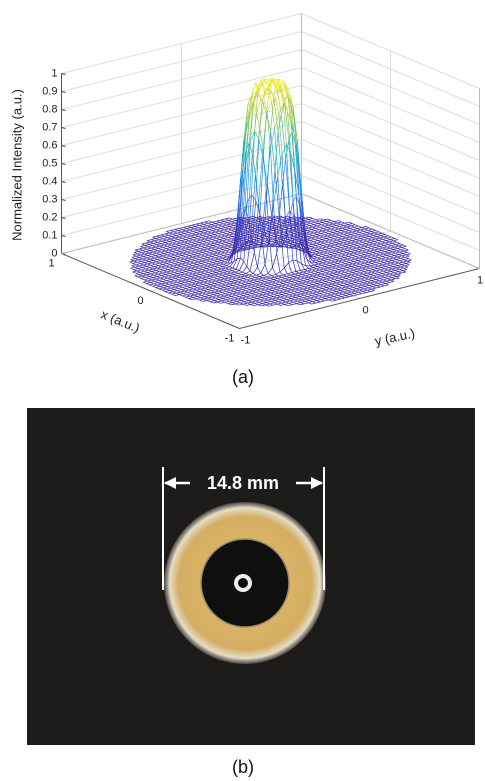 This screenshot has height=781, width=485. I want to click on z-tick-label: 0.4, so click(49, 181).